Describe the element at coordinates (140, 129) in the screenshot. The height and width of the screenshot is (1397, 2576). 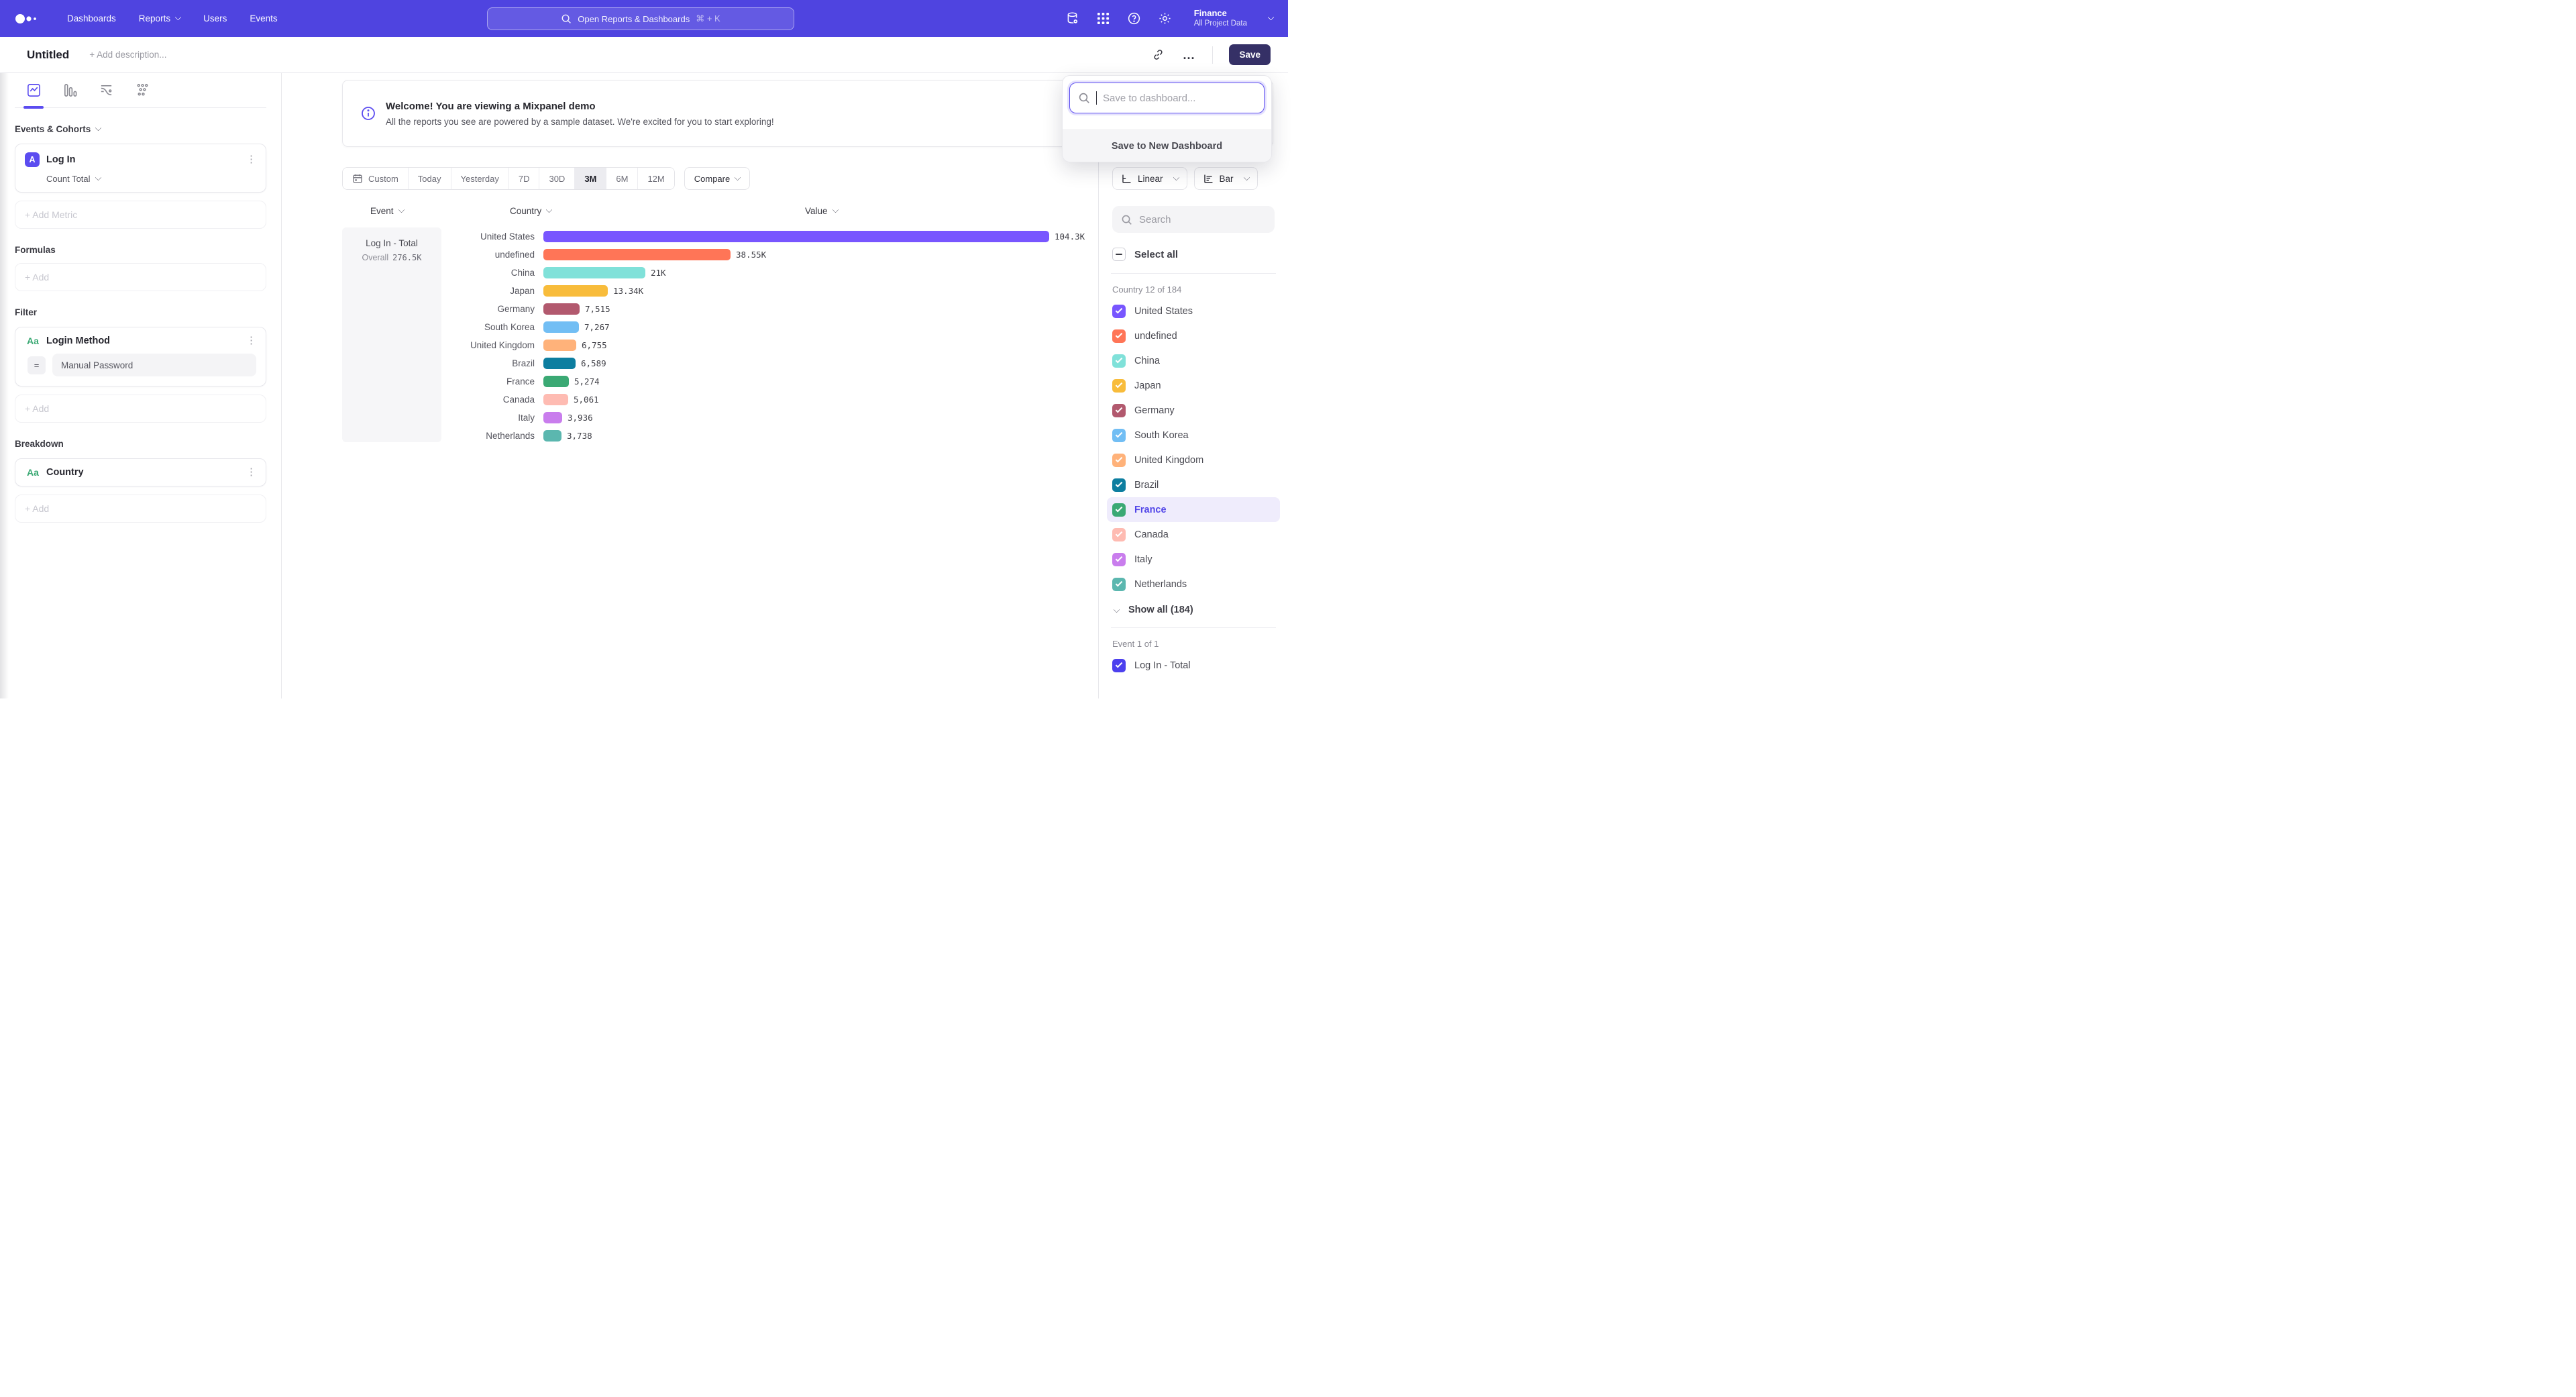
I see `events-cohorts-header: Events & Cohorts` at that location.